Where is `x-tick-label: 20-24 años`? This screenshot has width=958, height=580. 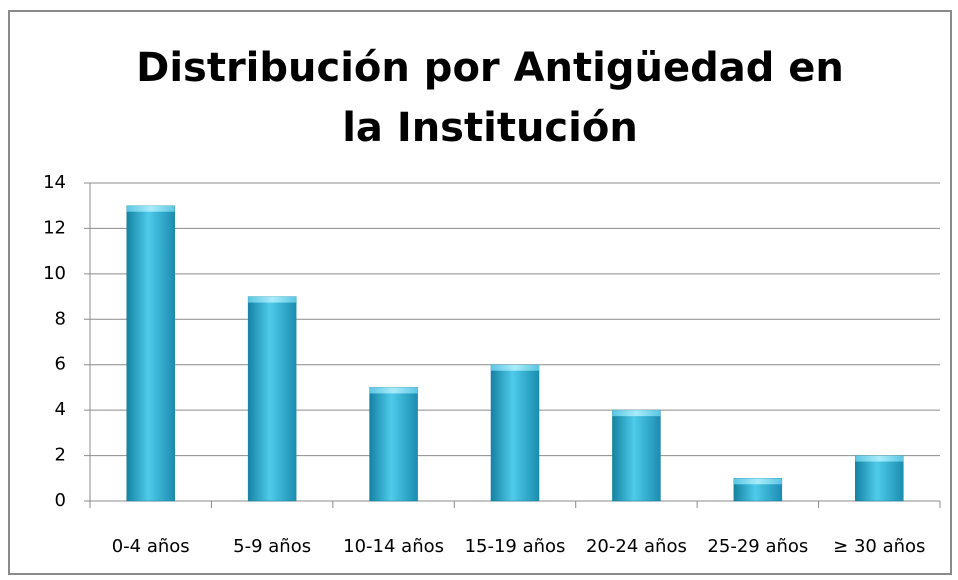
x-tick-label: 20-24 años is located at coordinates (636, 546).